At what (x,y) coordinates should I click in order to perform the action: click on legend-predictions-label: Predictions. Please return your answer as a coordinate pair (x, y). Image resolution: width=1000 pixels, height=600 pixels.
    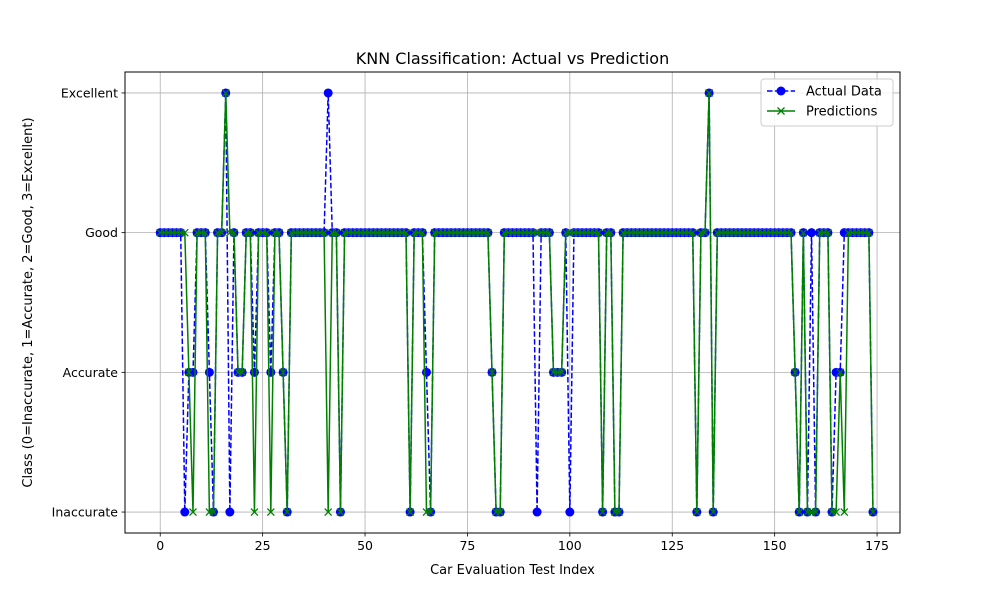
    Looking at the image, I should click on (842, 112).